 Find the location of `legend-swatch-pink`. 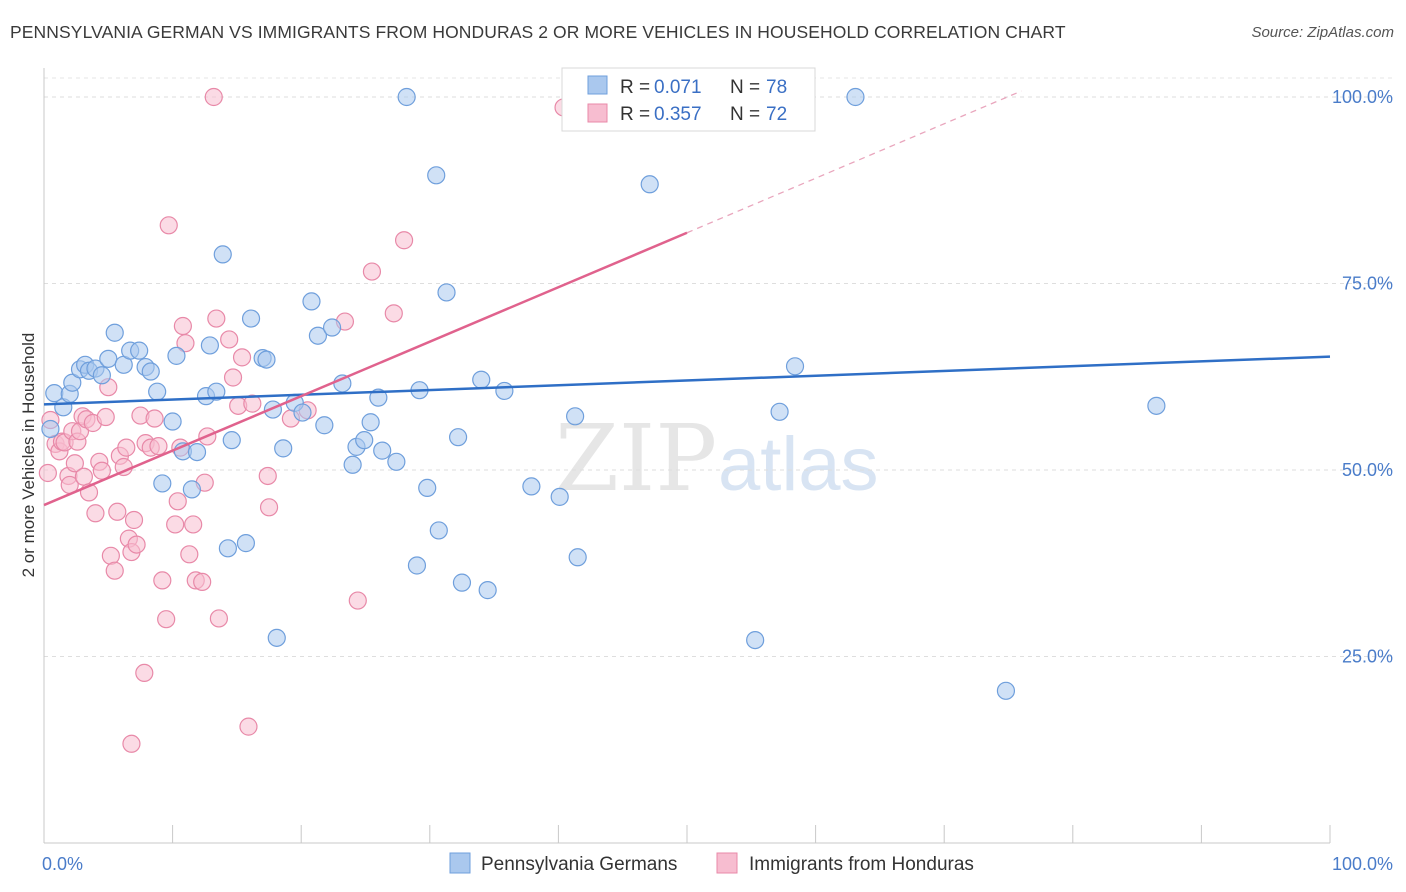

legend-swatch-pink is located at coordinates (597, 113).